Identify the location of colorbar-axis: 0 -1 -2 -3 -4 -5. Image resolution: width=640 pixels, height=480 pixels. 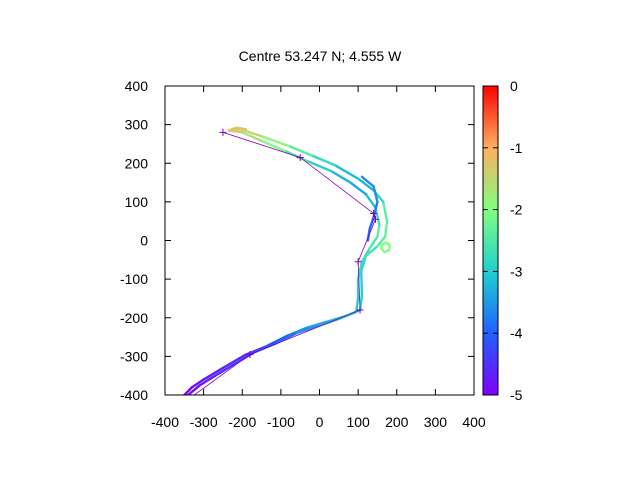
(503, 240).